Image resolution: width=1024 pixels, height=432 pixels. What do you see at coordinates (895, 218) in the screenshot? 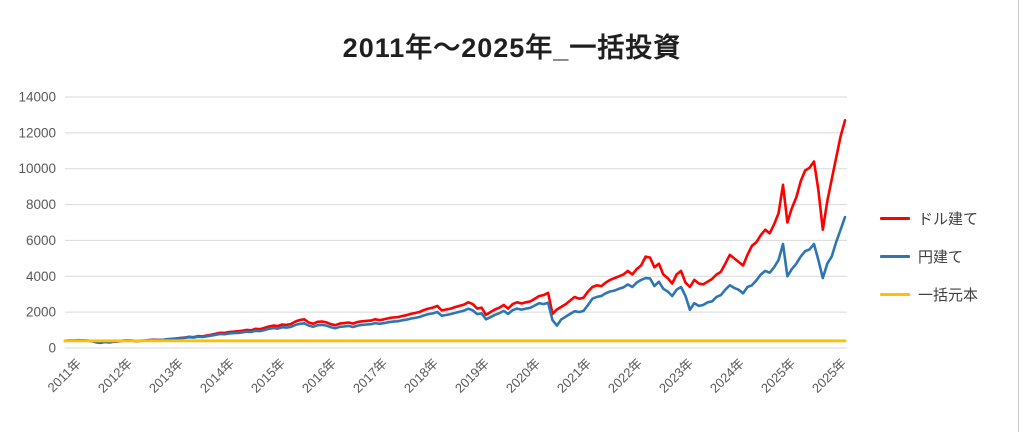
I see `dollar-series-swatch` at bounding box center [895, 218].